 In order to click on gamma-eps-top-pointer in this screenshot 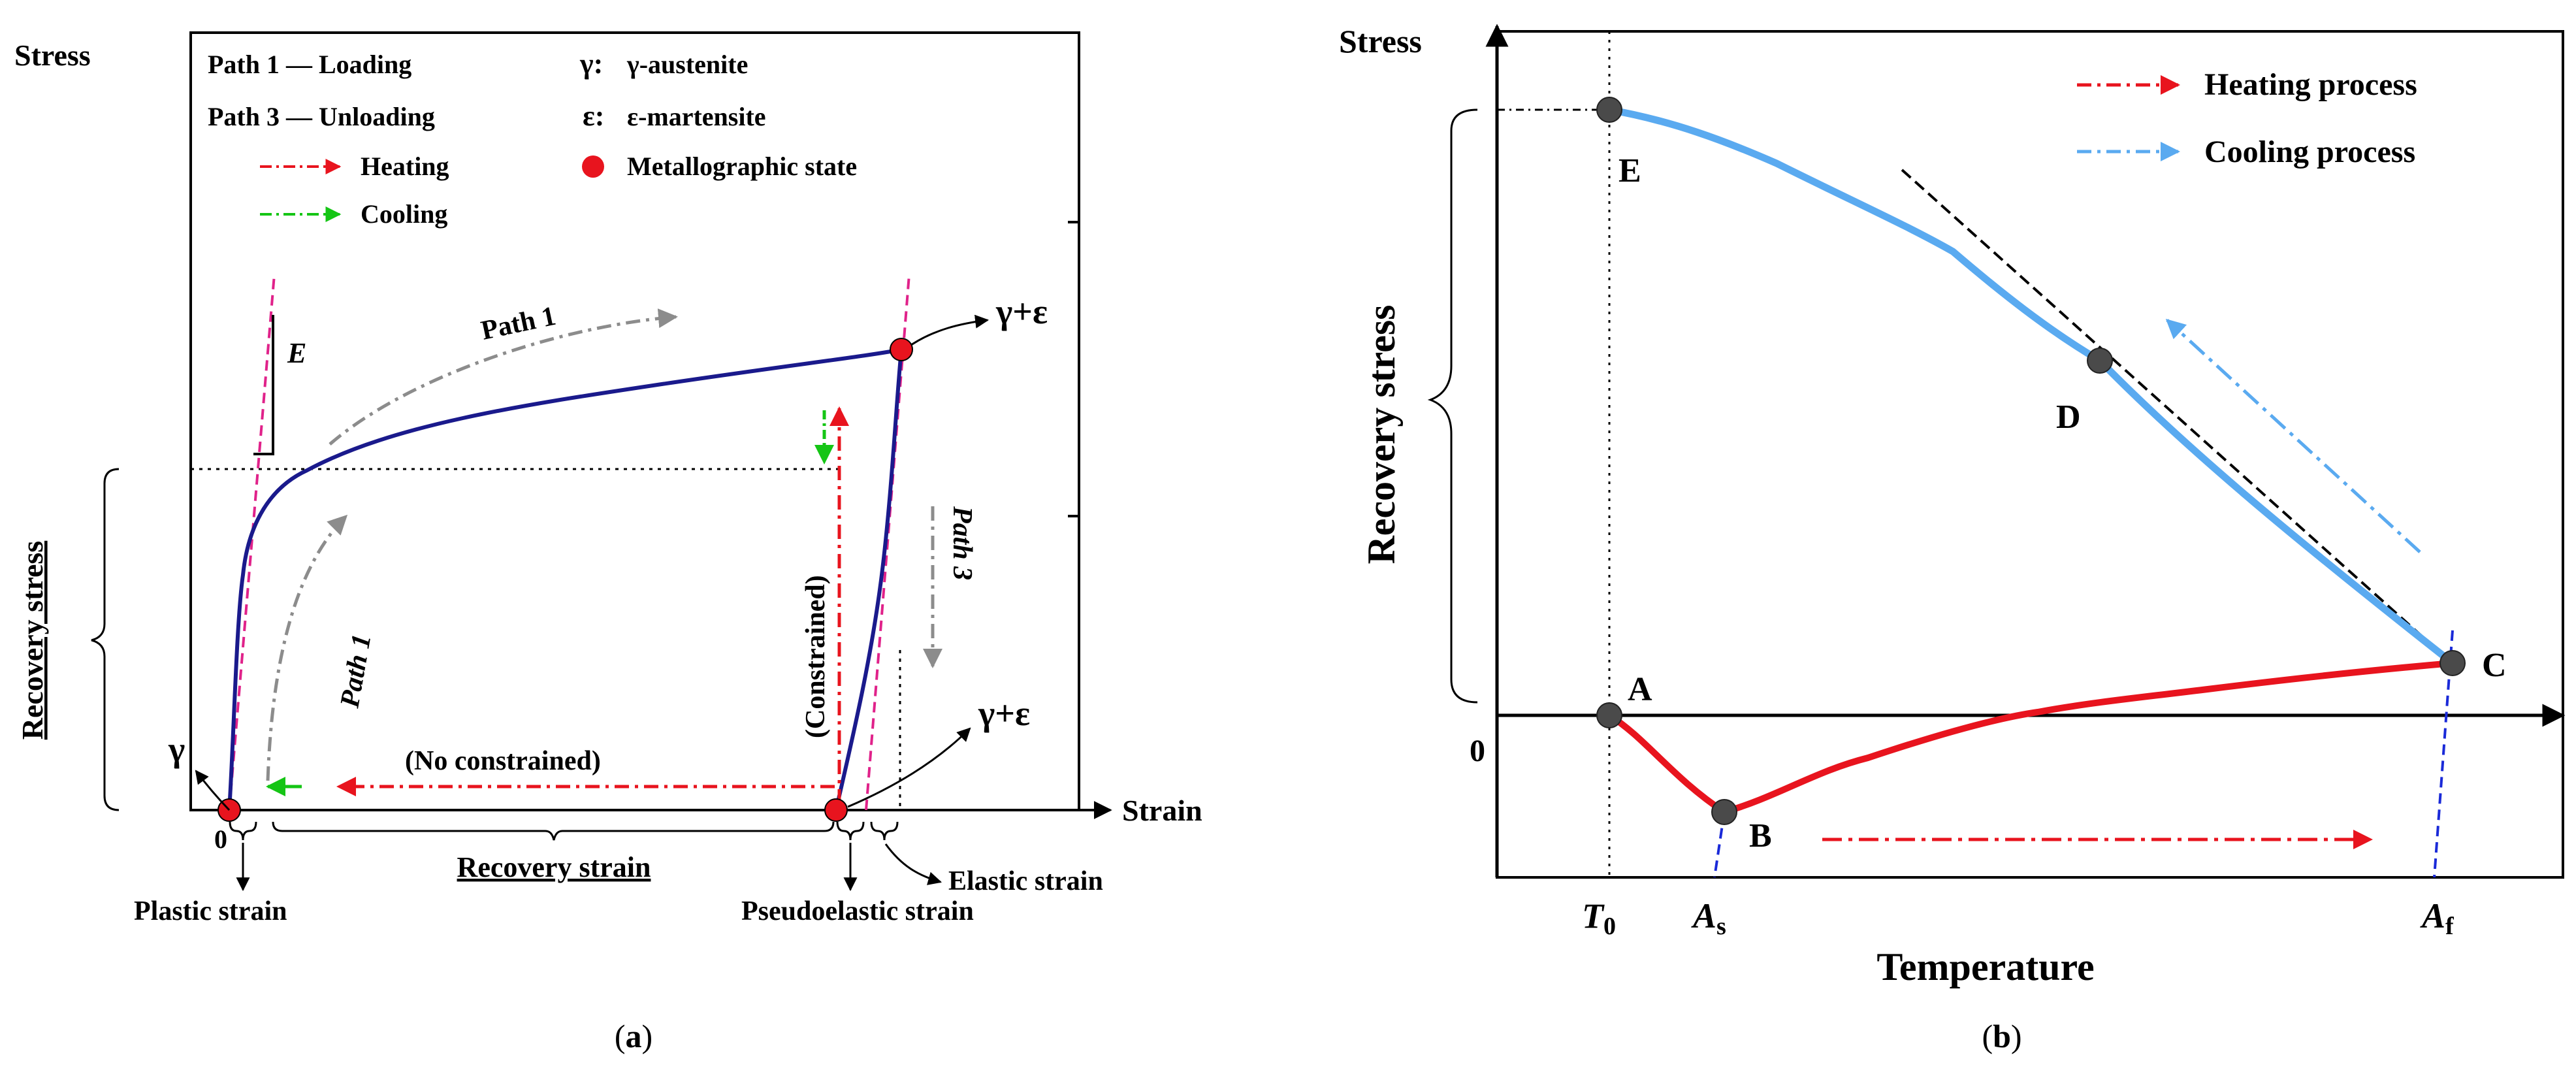, I will do `click(950, 330)`.